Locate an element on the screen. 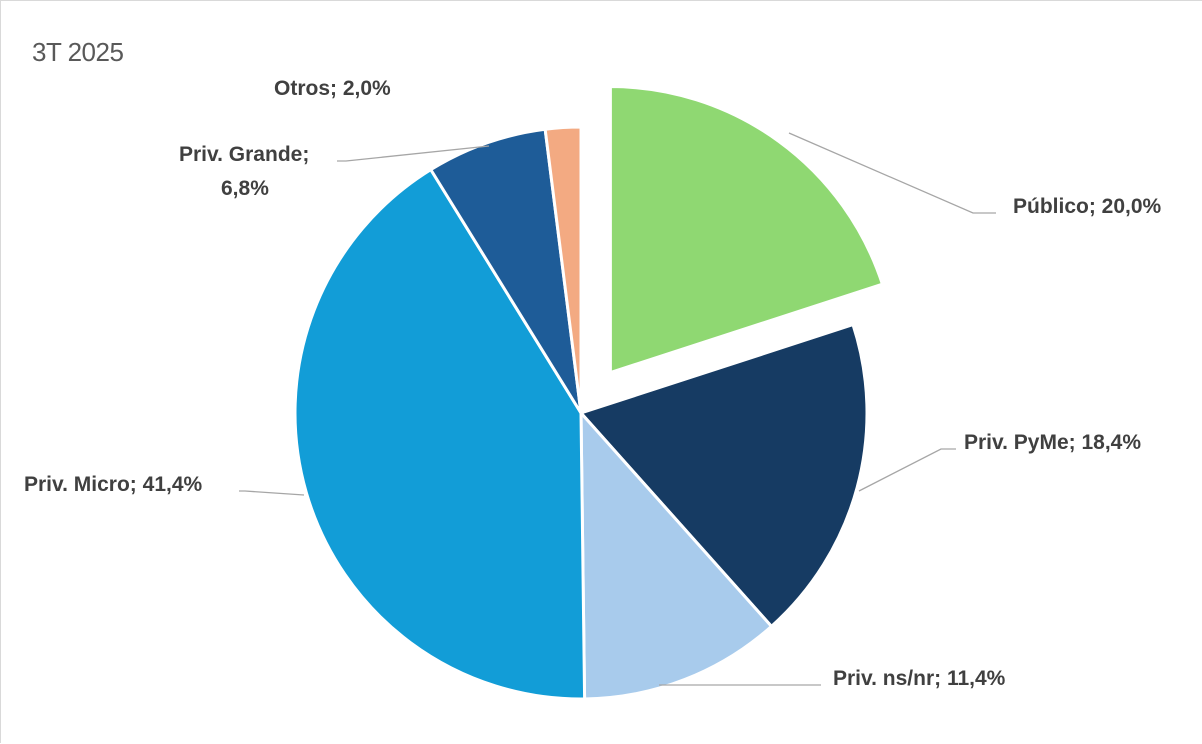 The height and width of the screenshot is (744, 1202). pie-slice-grande is located at coordinates (505, 270).